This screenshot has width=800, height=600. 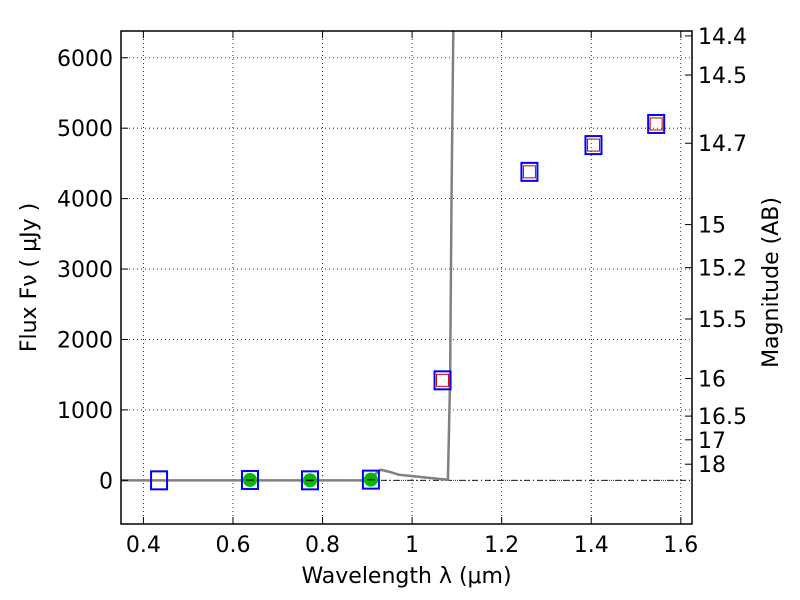 I want to click on x-tick-label: 0.4, so click(x=143, y=545).